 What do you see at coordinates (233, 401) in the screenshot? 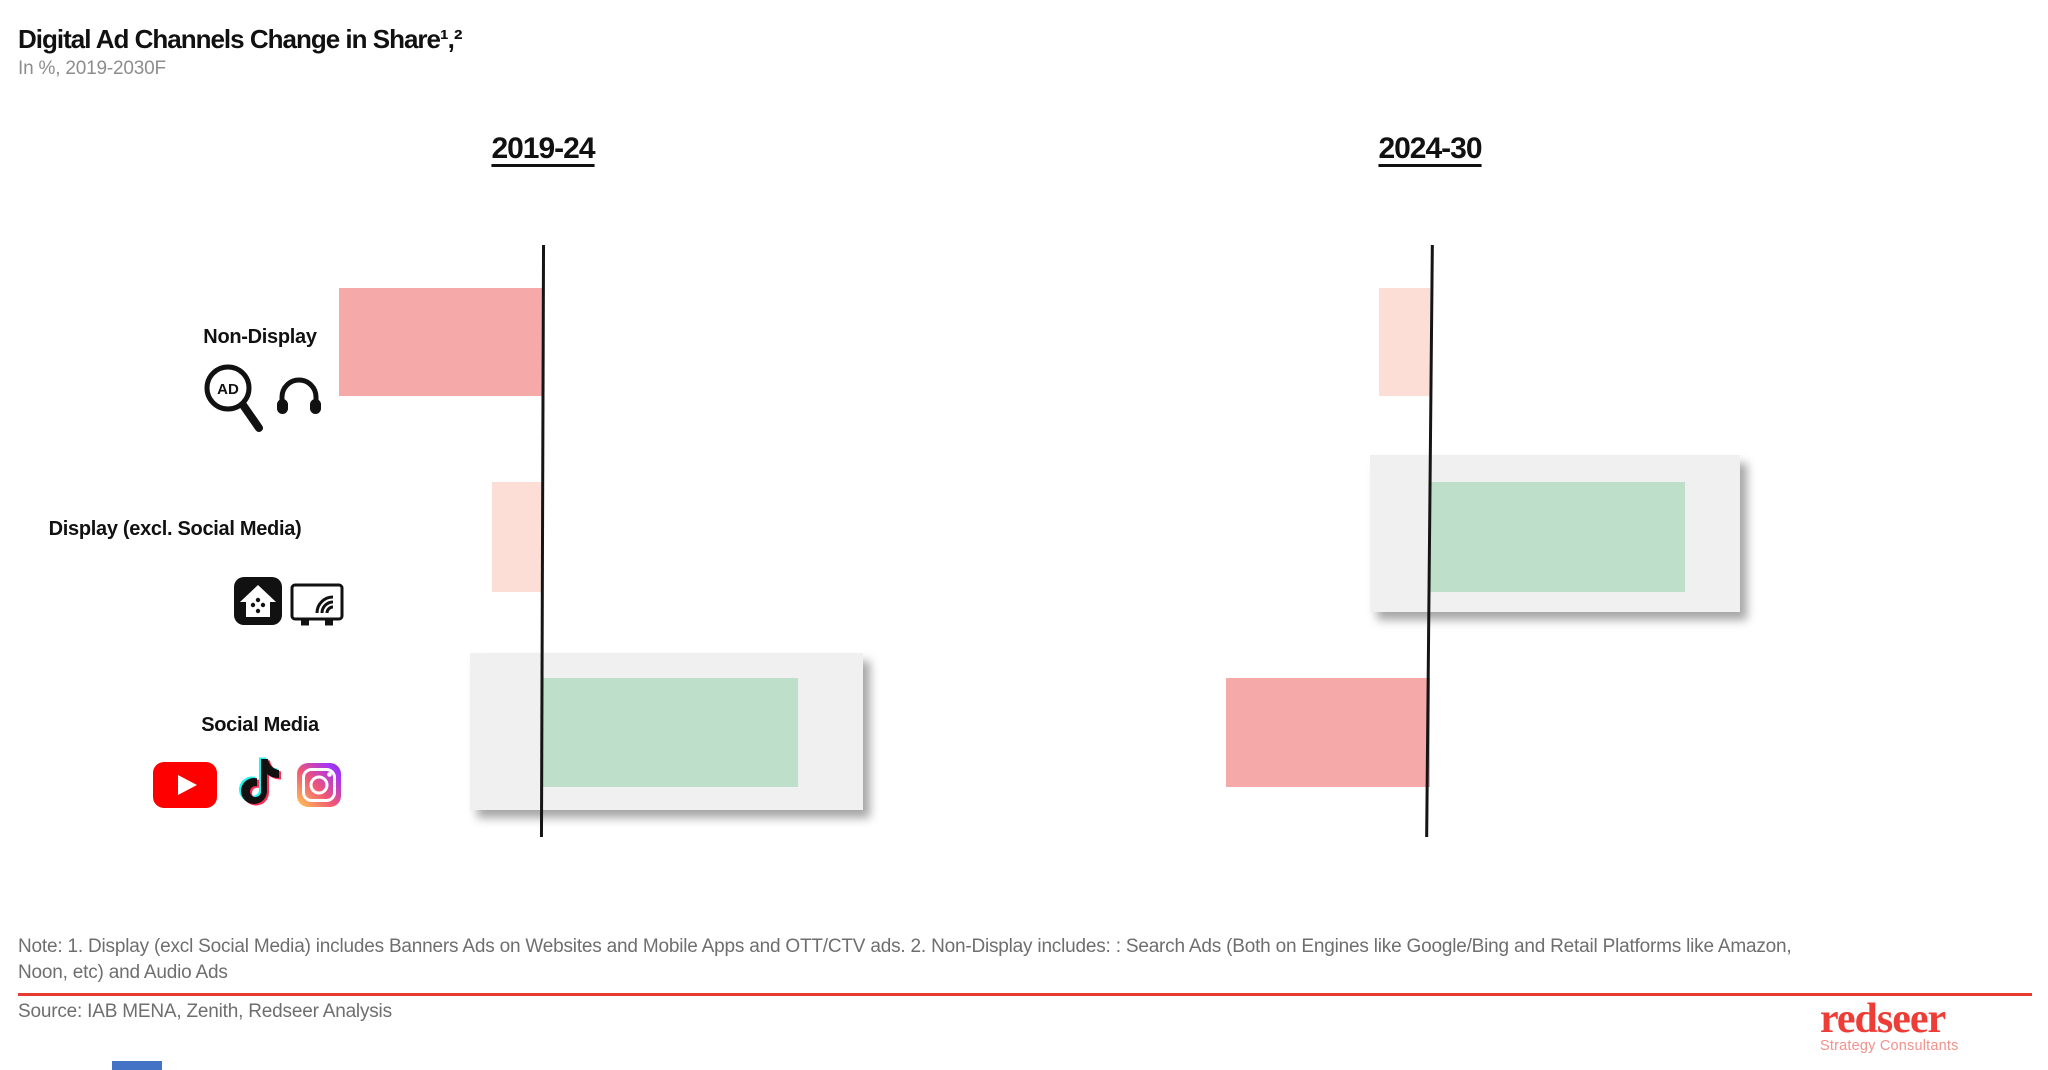
I see `search-ad-icon: AD` at bounding box center [233, 401].